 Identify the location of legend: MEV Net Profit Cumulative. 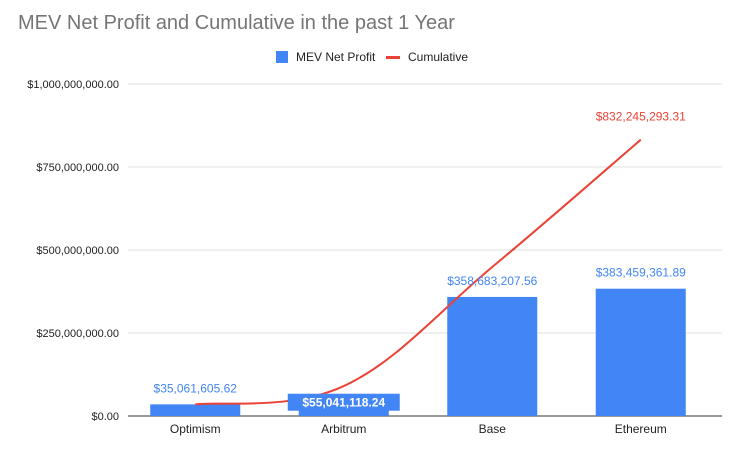
(368, 58).